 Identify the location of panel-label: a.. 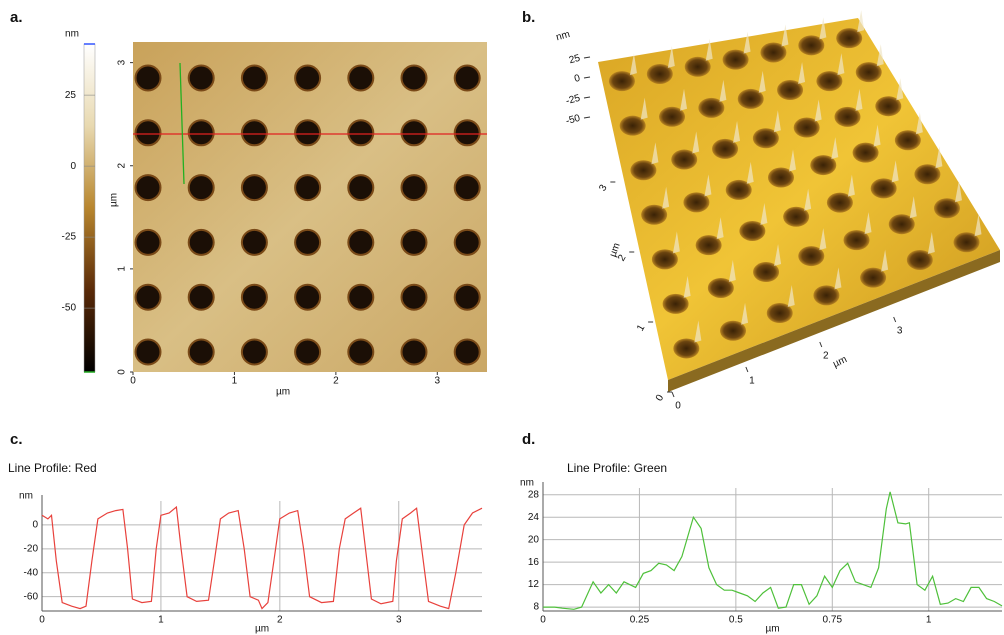
(16, 17).